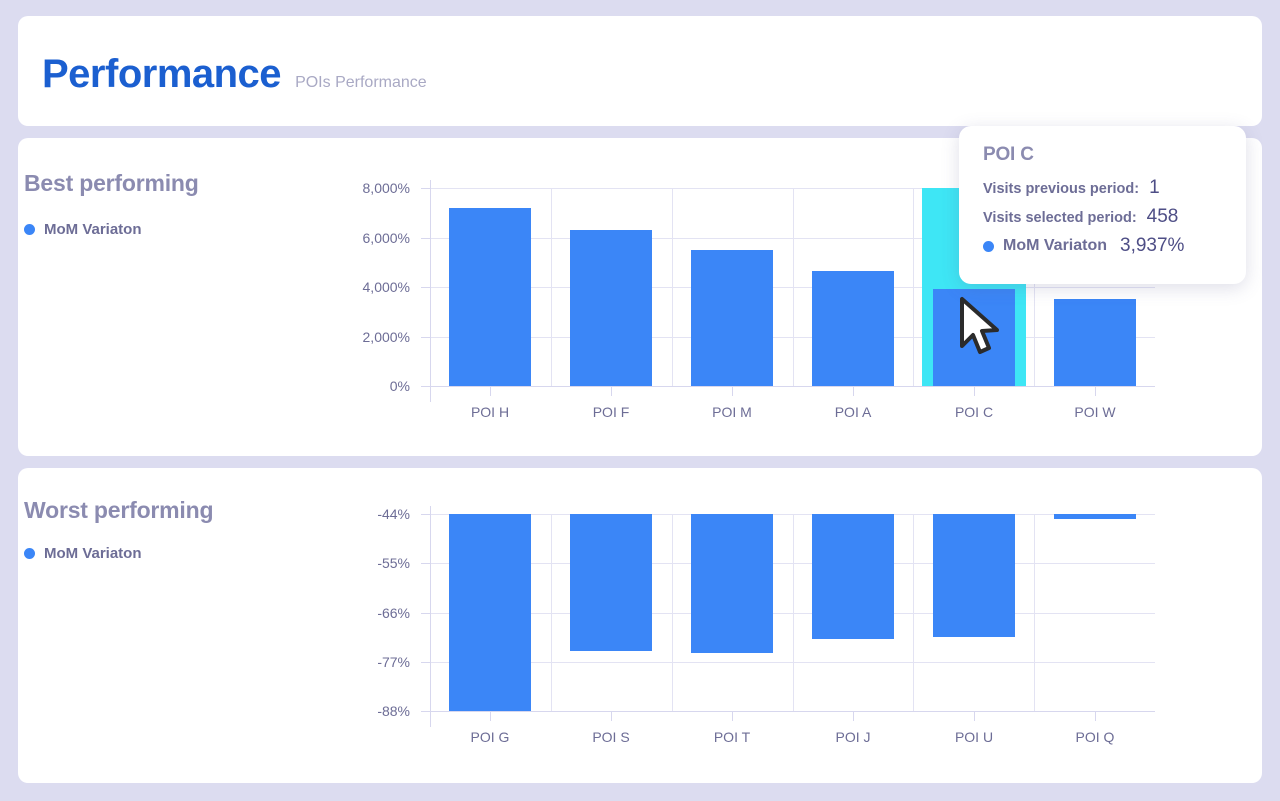  Describe the element at coordinates (162, 74) in the screenshot. I see `page-title: Performance` at that location.